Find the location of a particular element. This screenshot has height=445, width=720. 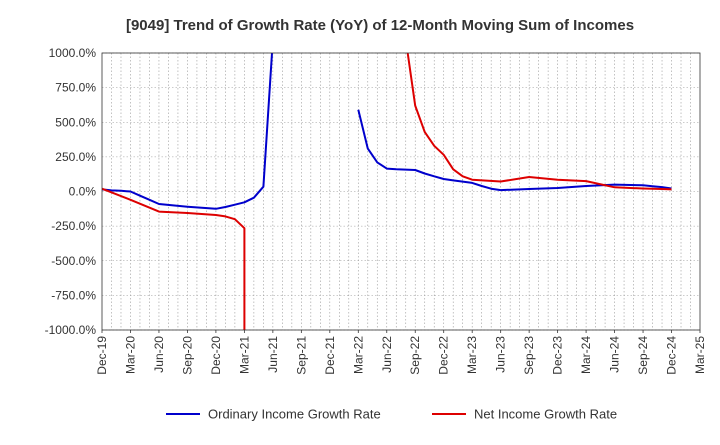

x-tick-label: Dec-21 is located at coordinates (330, 355).